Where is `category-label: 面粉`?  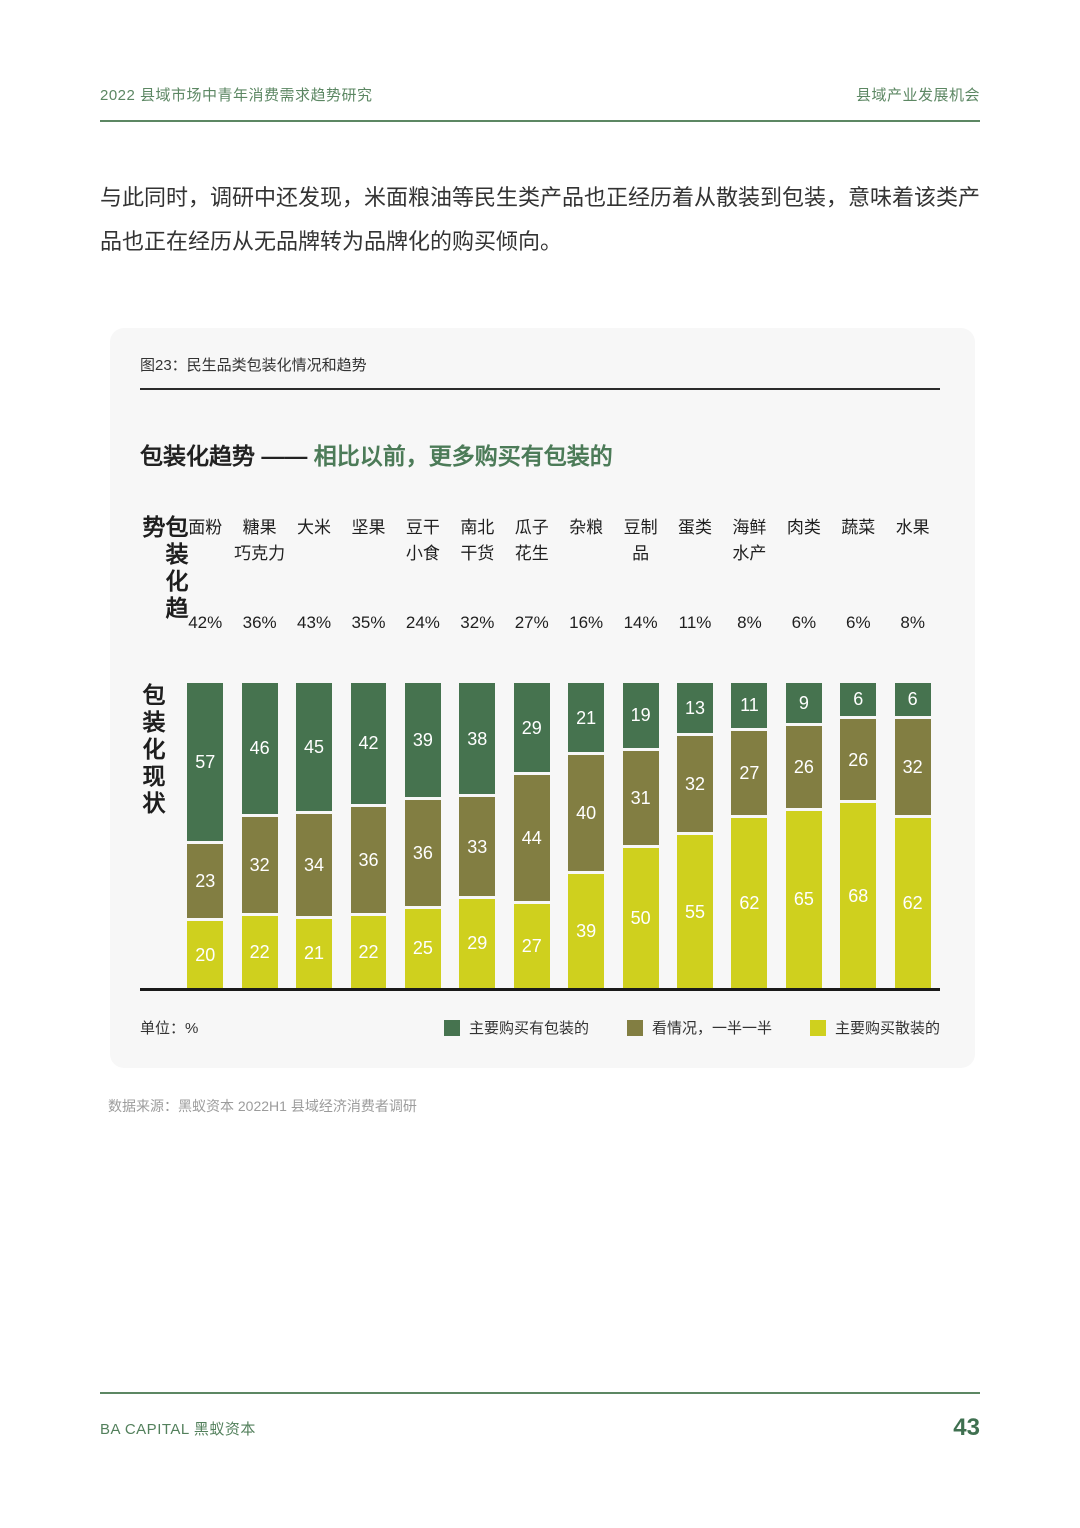
category-label: 面粉 is located at coordinates (205, 527).